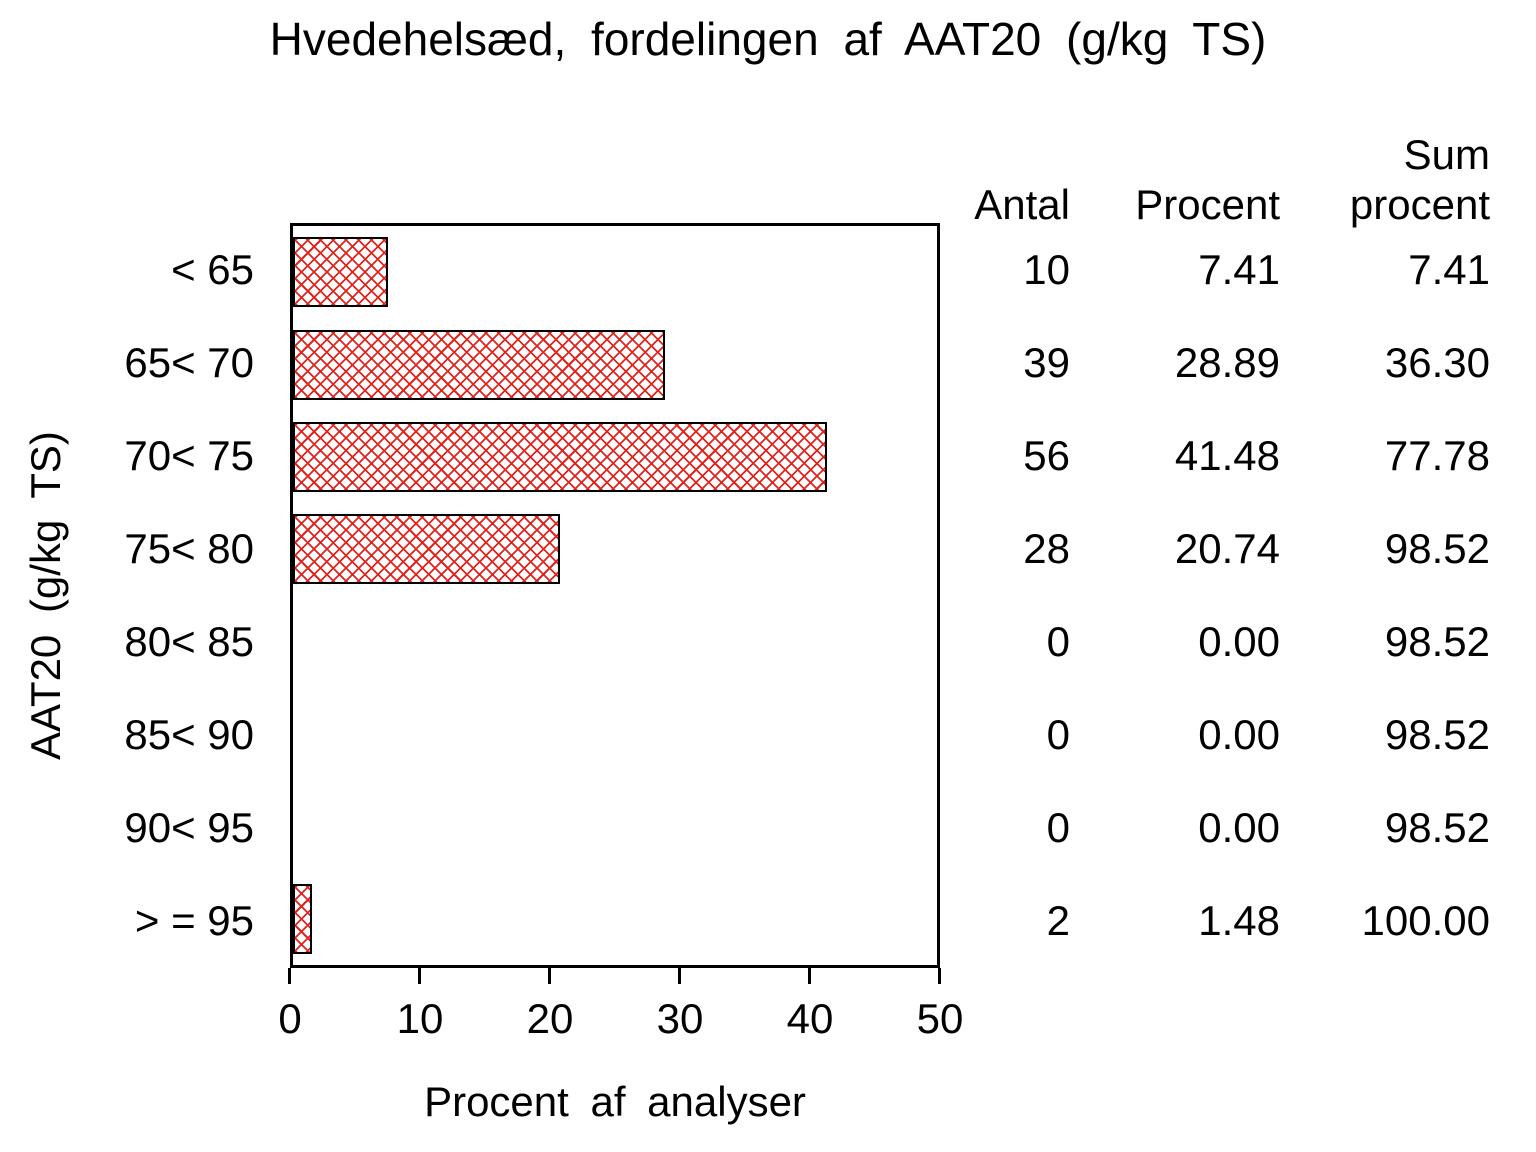 The width and height of the screenshot is (1536, 1152). What do you see at coordinates (1425, 921) in the screenshot?
I see `cell-sum: 100.00` at bounding box center [1425, 921].